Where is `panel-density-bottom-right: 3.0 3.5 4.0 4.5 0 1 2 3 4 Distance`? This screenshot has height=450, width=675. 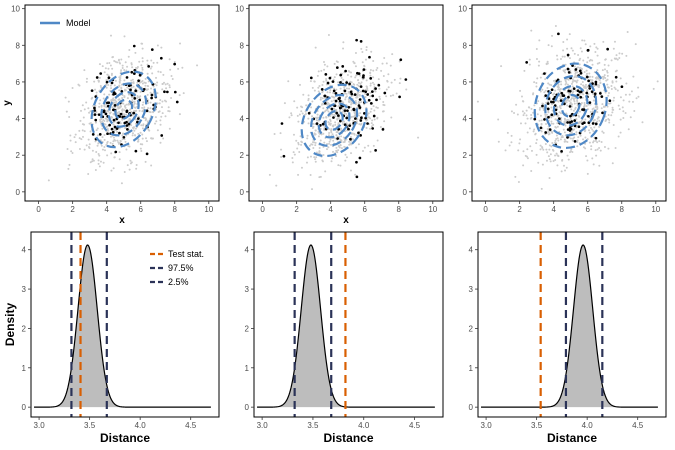
panel-density-bottom-right: 3.0 3.5 4.0 4.5 0 1 2 3 4 Distance is located at coordinates (568, 338).